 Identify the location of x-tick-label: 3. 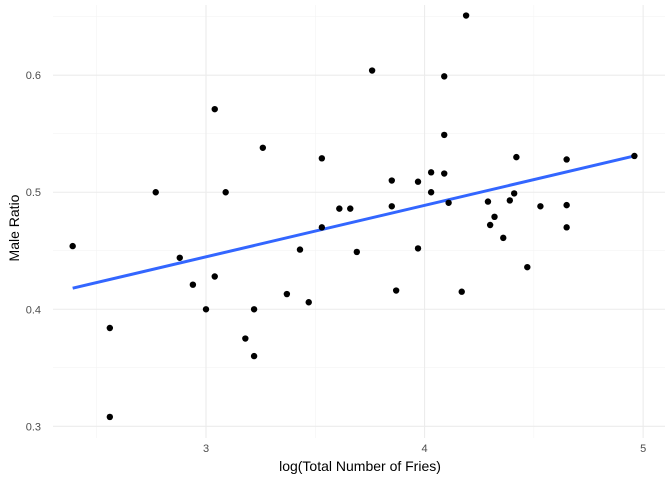
(206, 449).